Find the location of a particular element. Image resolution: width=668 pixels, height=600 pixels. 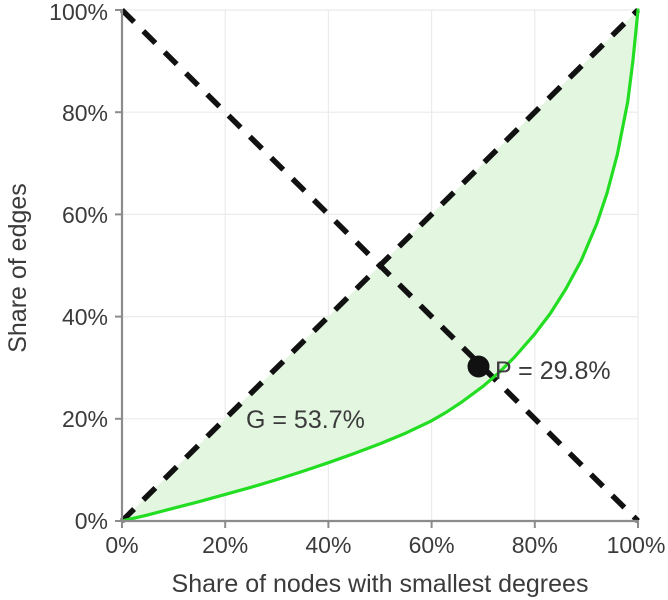

x-tick-label-0: 0% is located at coordinates (121, 545).